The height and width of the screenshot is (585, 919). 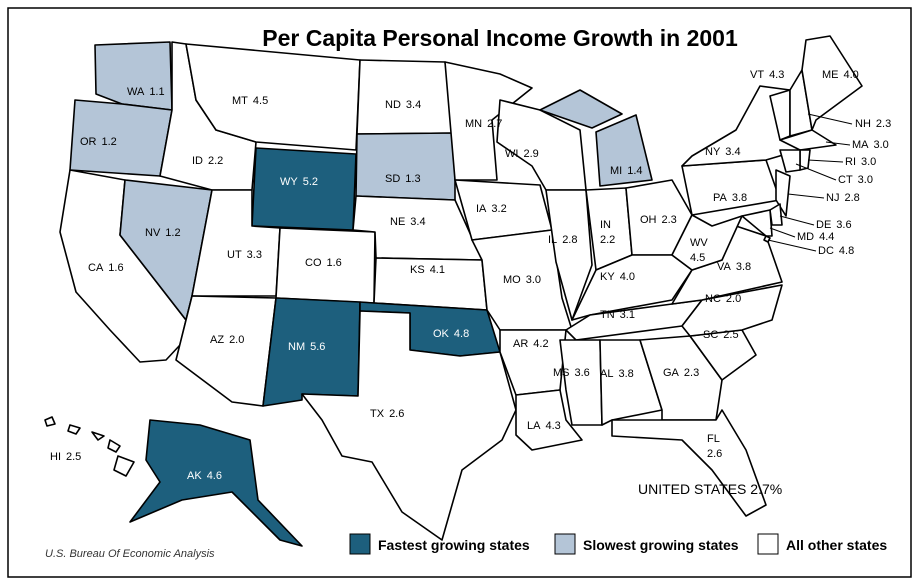 I want to click on state-abbr: RI, so click(x=850, y=162).